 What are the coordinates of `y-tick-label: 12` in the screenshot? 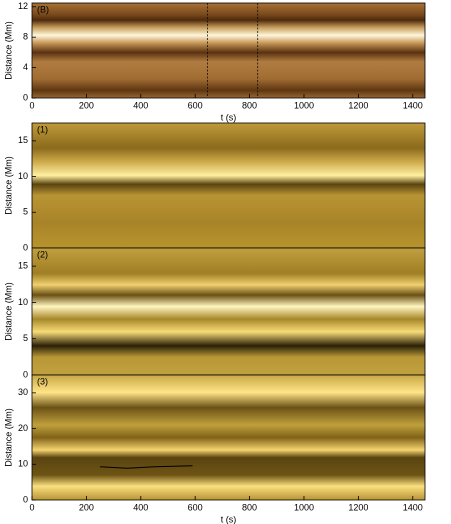 It's located at (23, 6).